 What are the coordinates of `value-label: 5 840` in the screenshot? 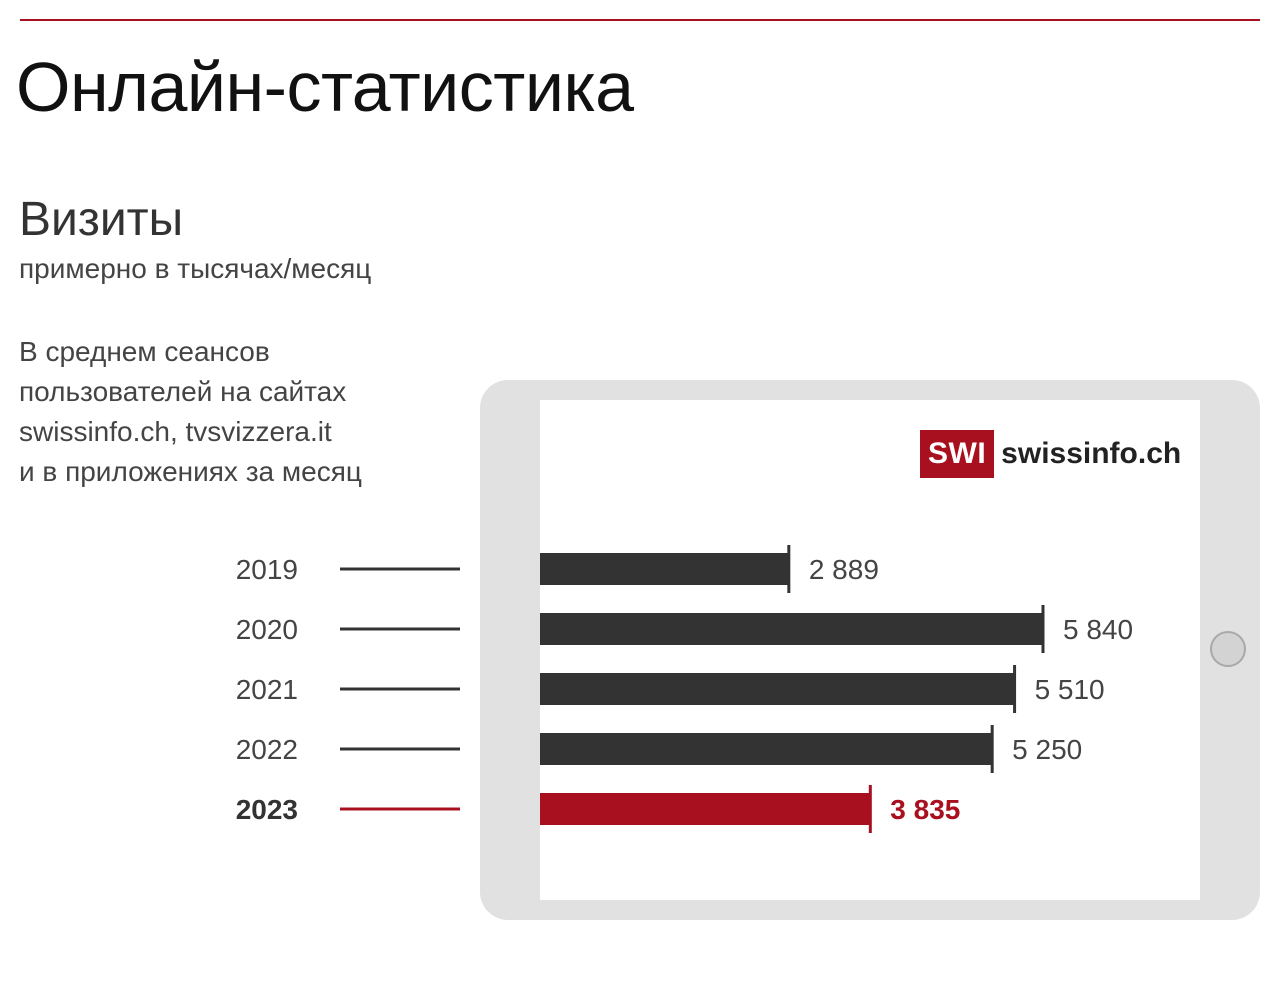 It's located at (1098, 629).